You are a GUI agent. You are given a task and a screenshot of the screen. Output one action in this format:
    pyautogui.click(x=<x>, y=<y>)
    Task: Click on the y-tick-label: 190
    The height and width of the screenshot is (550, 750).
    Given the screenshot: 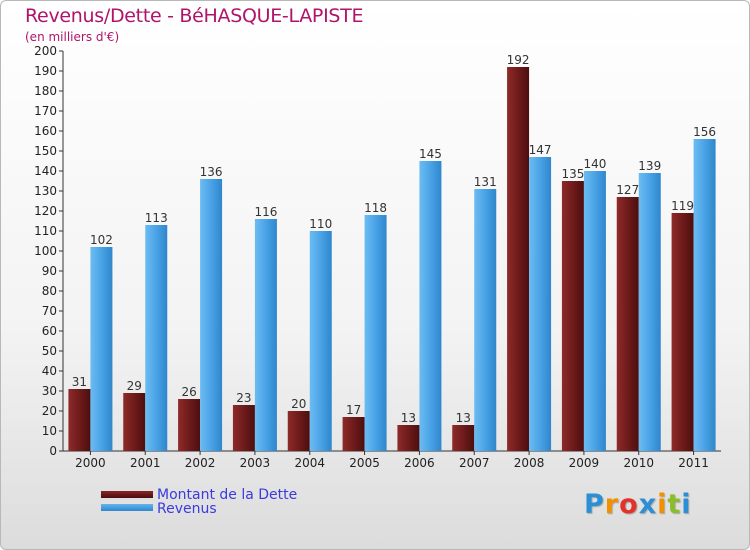 What is the action you would take?
    pyautogui.click(x=45, y=71)
    